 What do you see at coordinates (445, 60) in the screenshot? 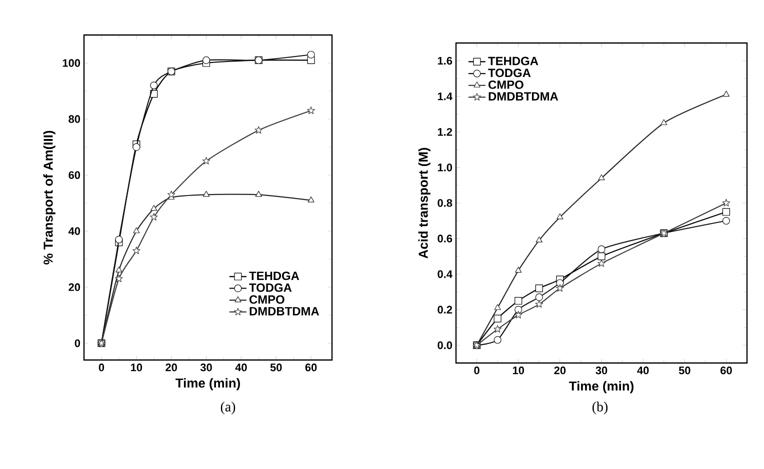
I see `y-tick-label: 1.6` at bounding box center [445, 60].